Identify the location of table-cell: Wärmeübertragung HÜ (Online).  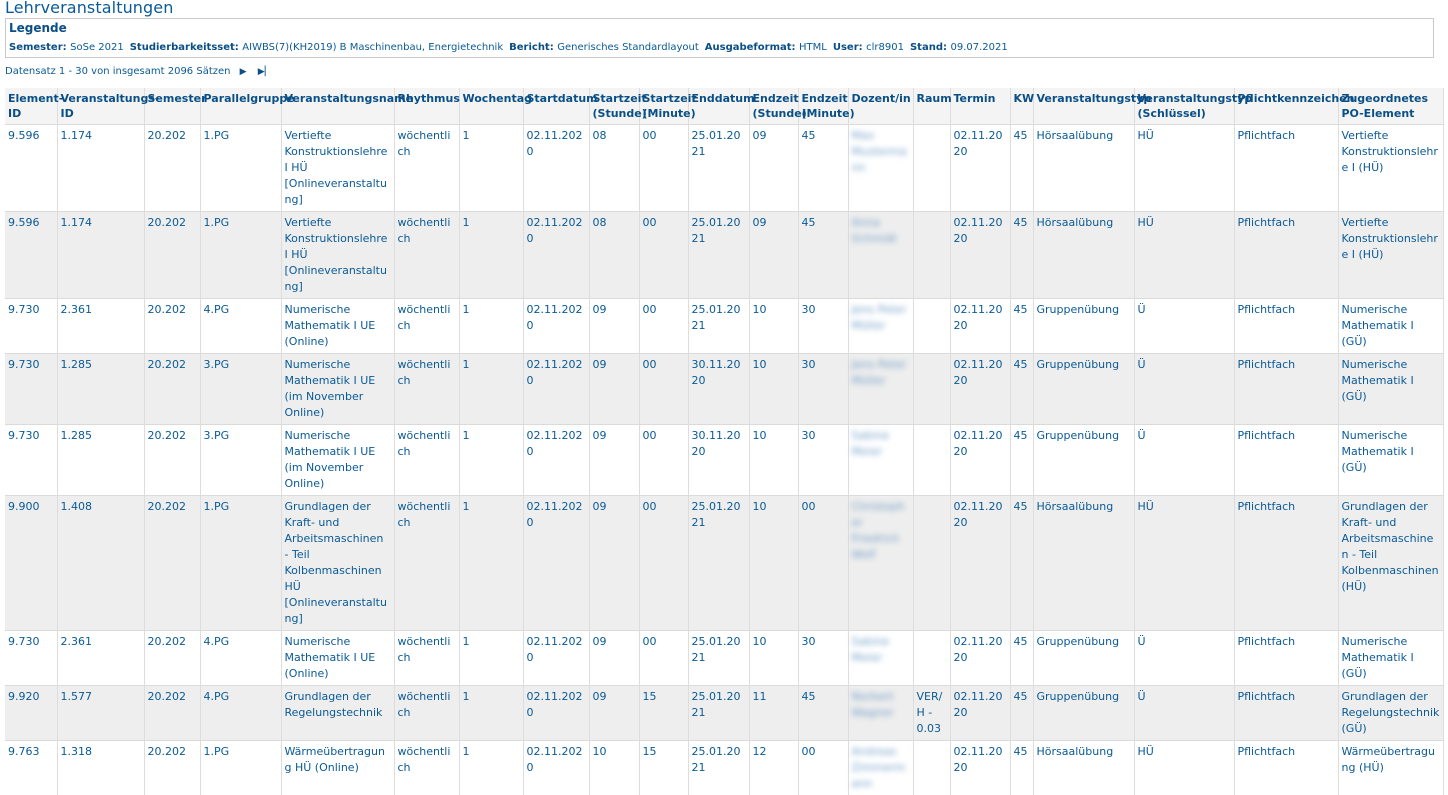
(337, 768).